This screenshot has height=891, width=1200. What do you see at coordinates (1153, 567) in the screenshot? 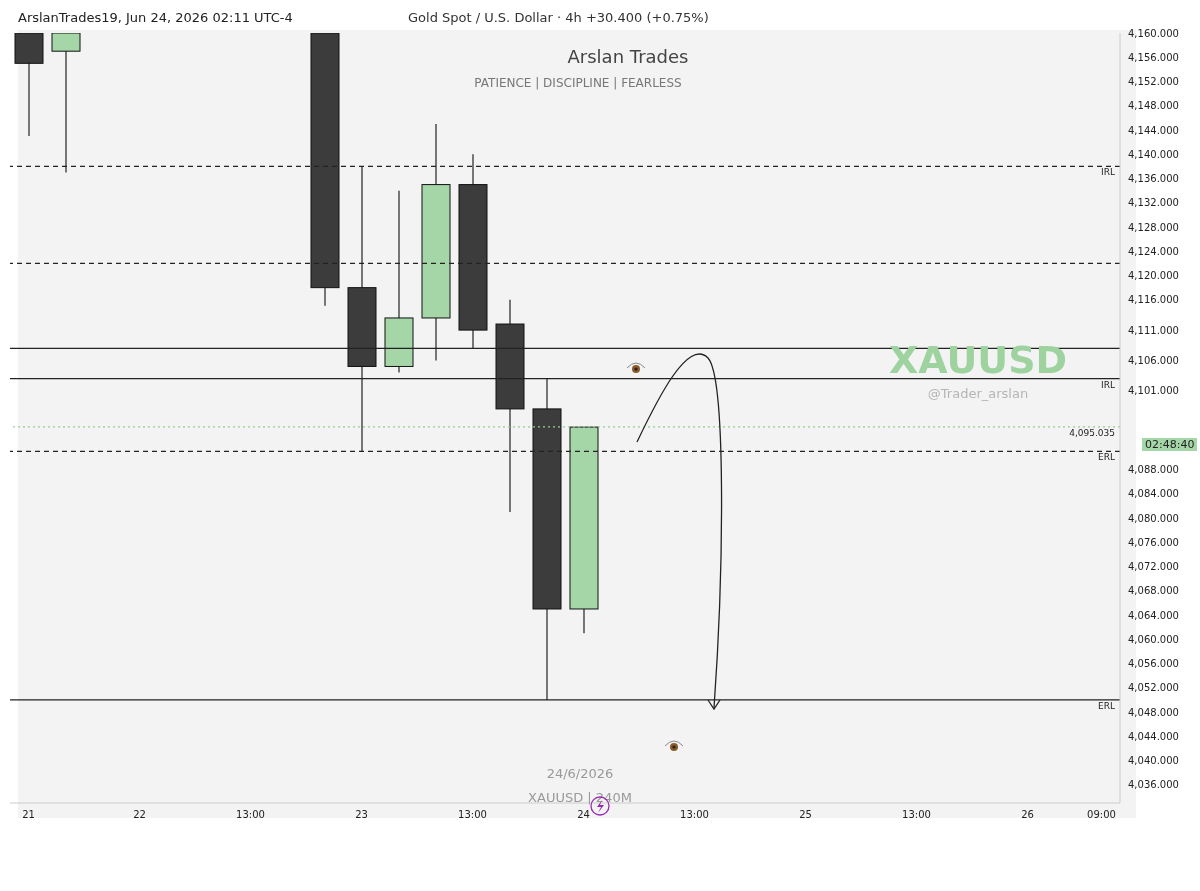
I see `y-tick-label: 4,072.000` at bounding box center [1153, 567].